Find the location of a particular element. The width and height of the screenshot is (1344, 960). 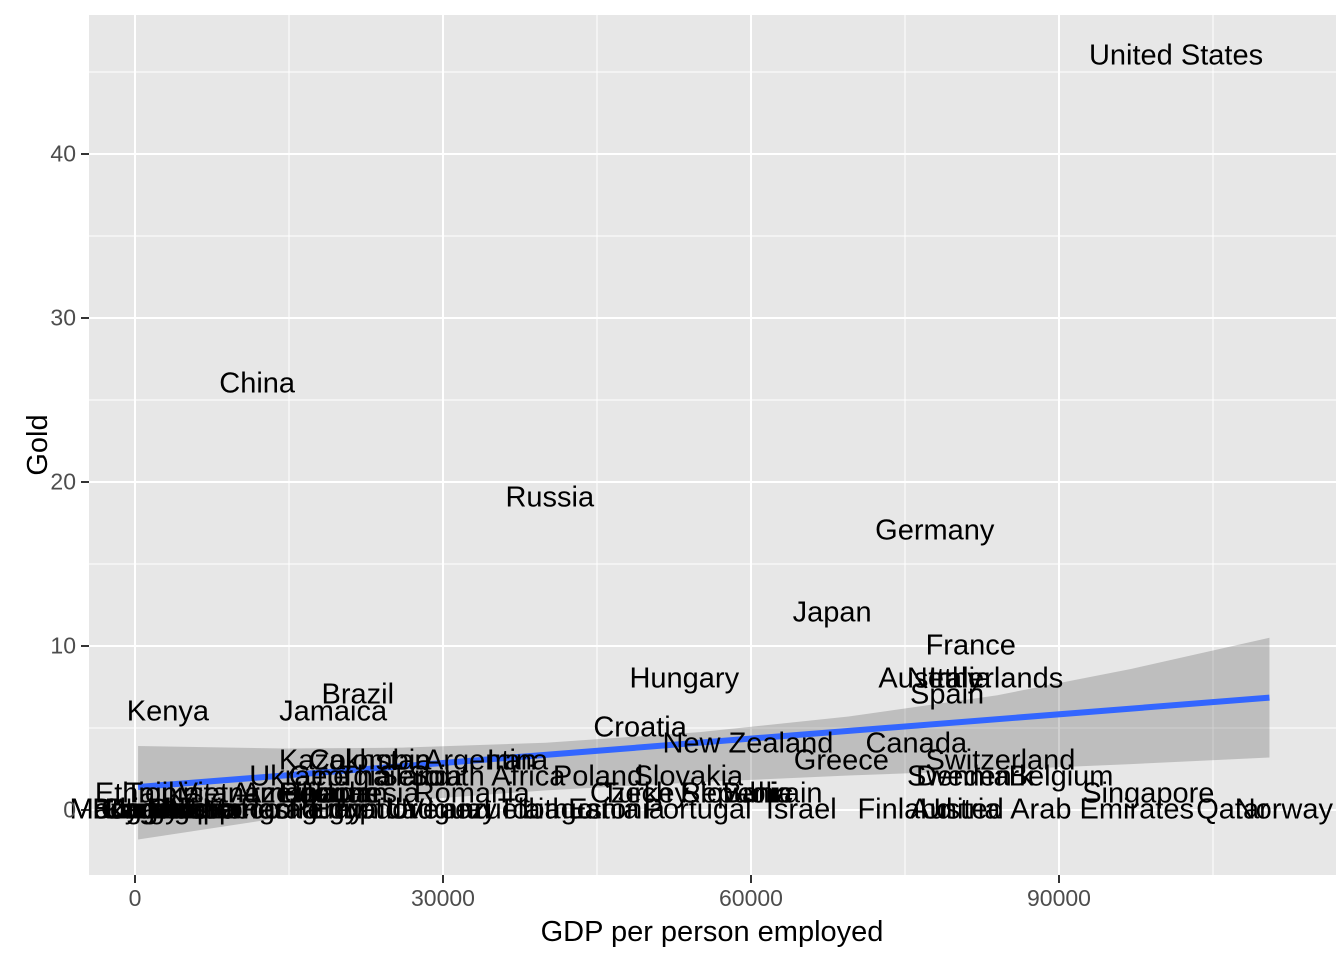

y-axis-tick-label: 40 is located at coordinates (63, 153).